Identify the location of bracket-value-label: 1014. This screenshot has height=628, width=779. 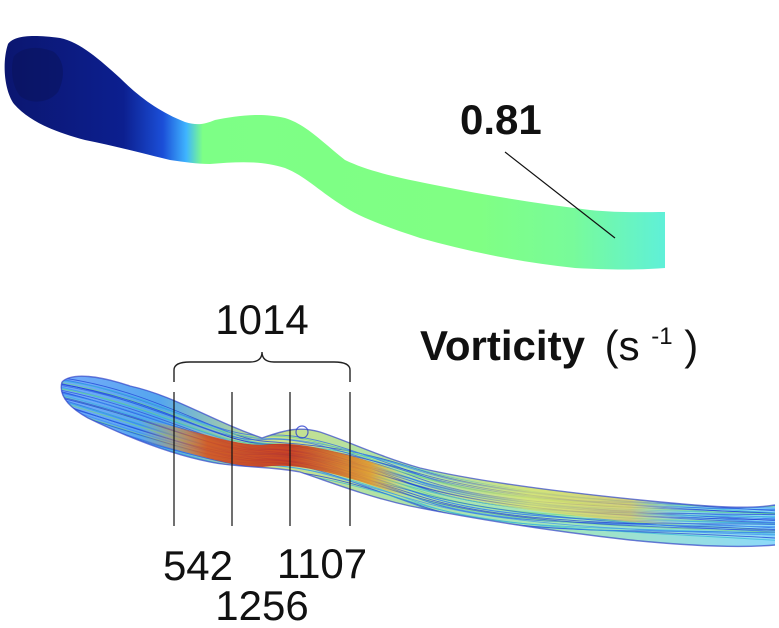
(261, 319).